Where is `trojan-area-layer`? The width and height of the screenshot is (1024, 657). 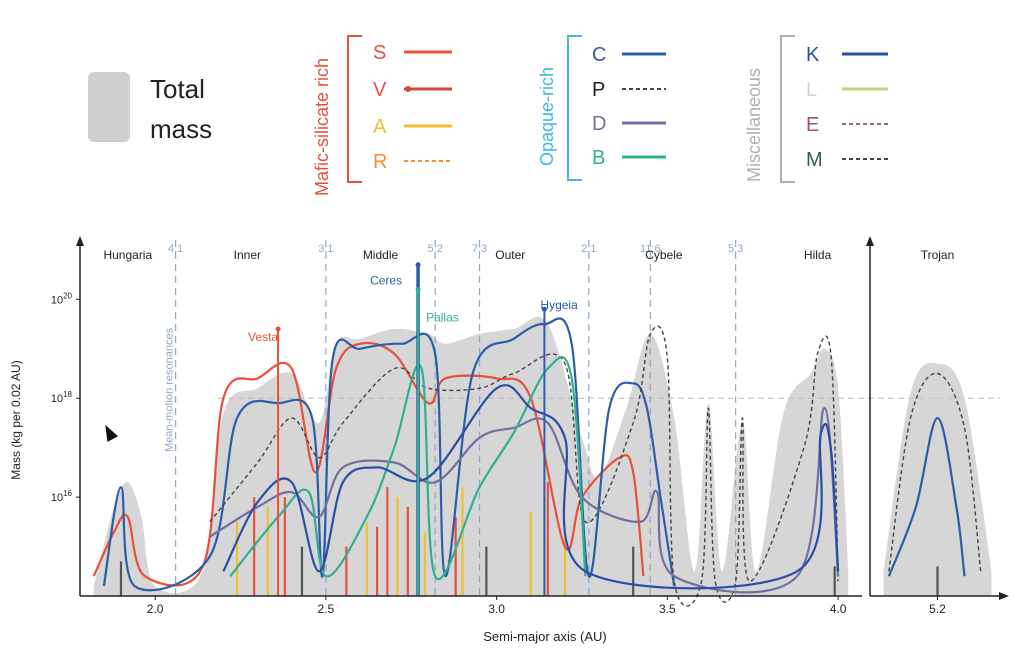 trojan-area-layer is located at coordinates (937, 479).